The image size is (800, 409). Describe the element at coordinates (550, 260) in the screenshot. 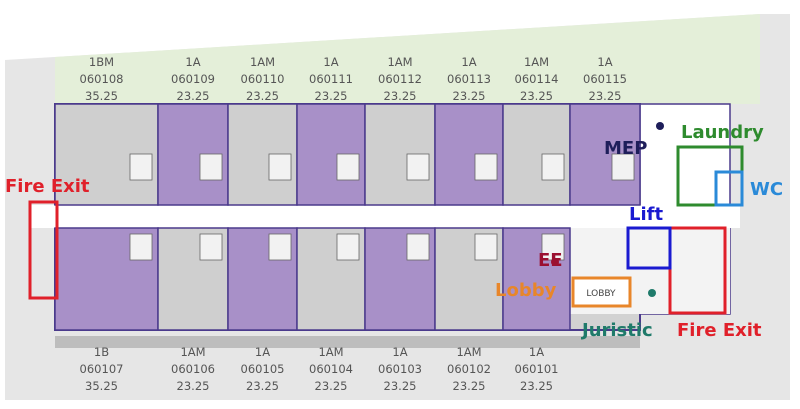

I see `annotation: EE` at that location.